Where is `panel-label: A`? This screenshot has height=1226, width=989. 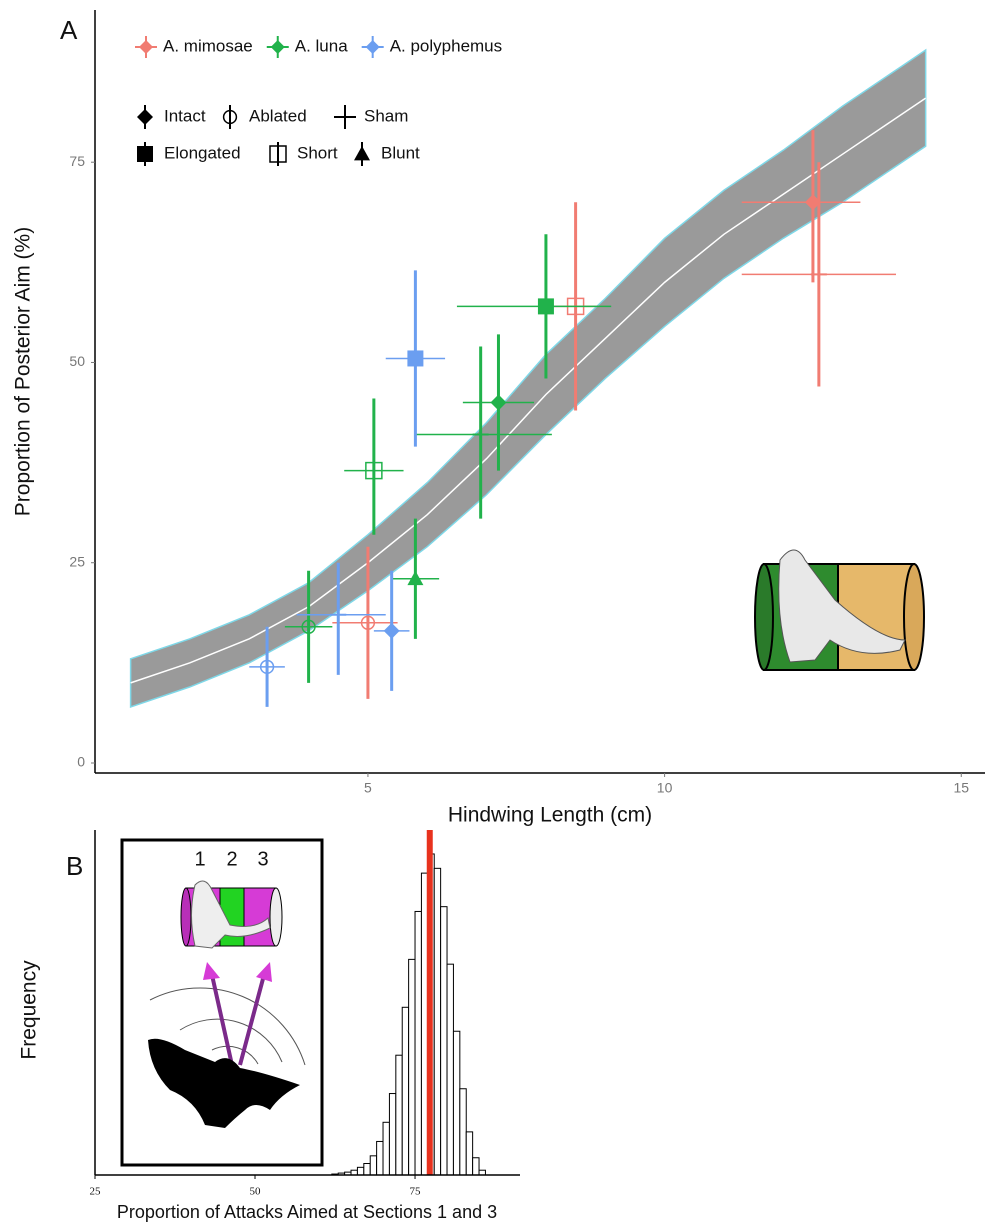
panel-label: A is located at coordinates (69, 30).